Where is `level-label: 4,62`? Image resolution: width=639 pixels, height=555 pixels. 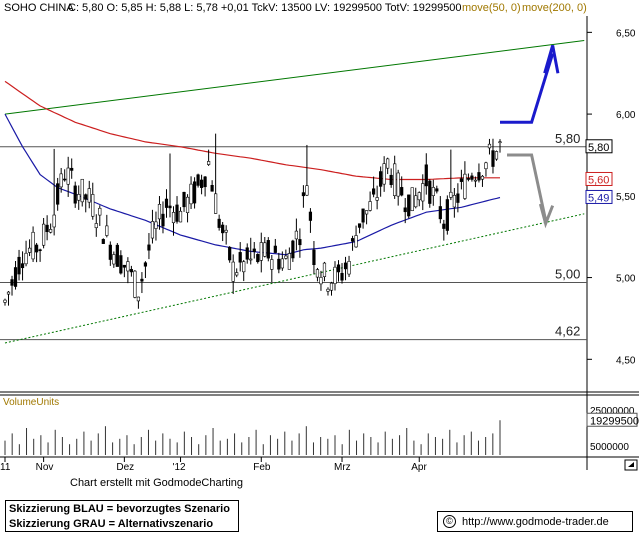
level-label: 4,62 is located at coordinates (567, 331).